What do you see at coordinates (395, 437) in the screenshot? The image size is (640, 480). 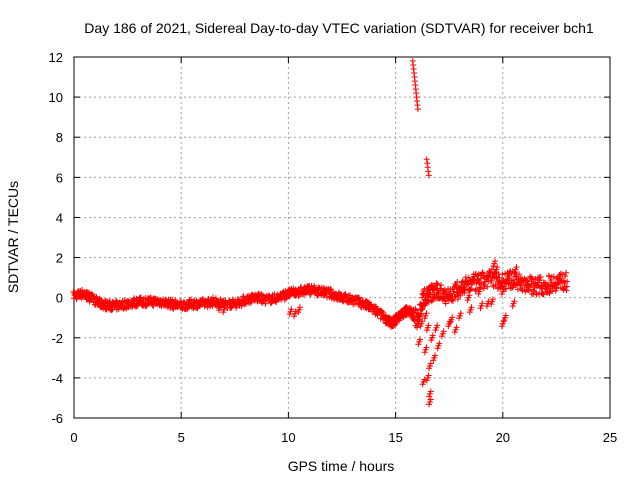 I see `x-tick-label: 15` at bounding box center [395, 437].